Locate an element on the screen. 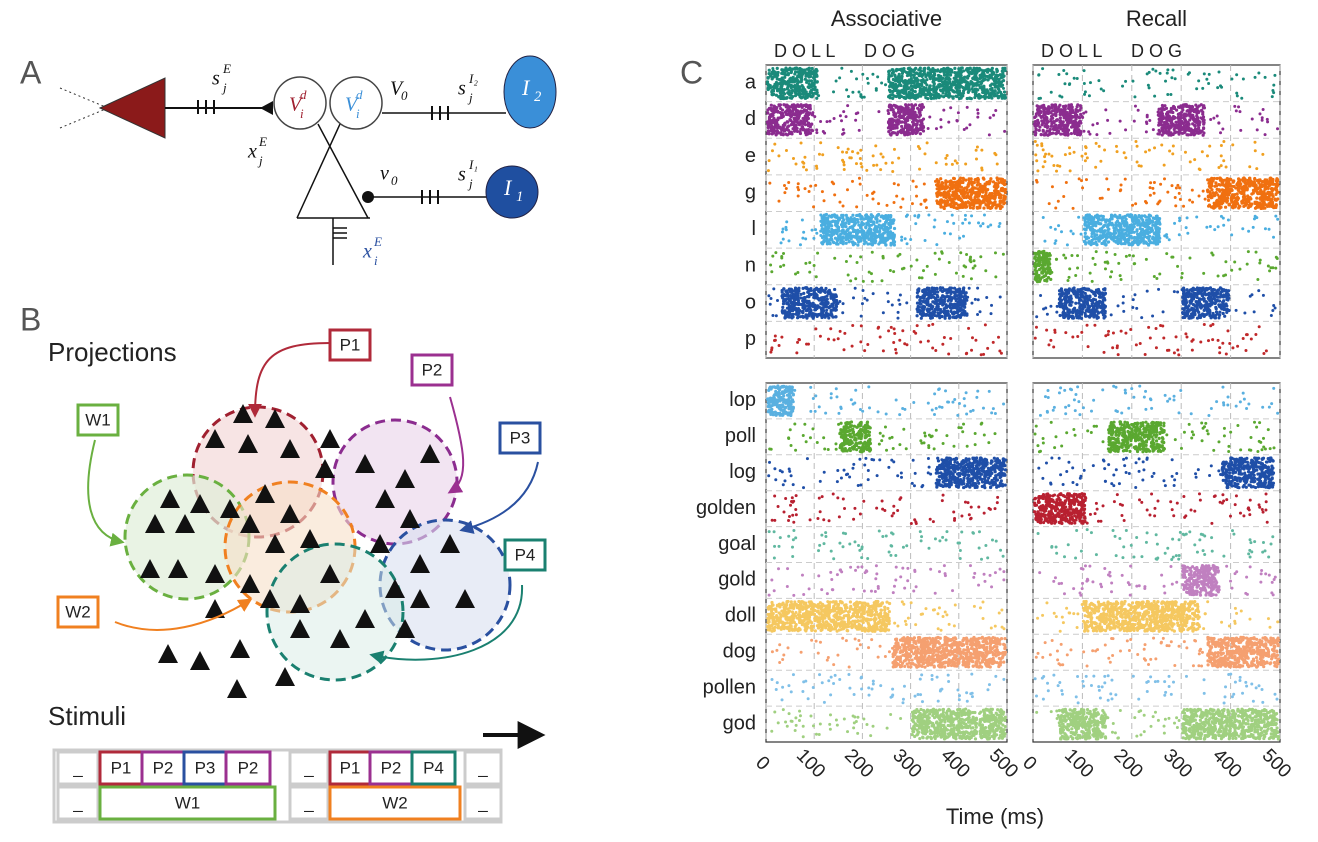 The width and height of the screenshot is (1318, 842). math-sup: I₂ is located at coordinates (473, 78).